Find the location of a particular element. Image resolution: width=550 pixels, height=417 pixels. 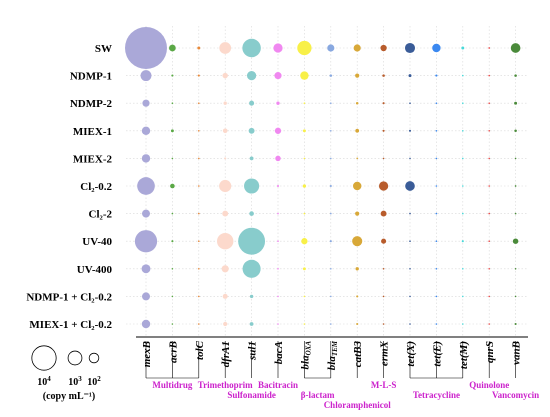

class-label: Multidrug is located at coordinates (172, 385).